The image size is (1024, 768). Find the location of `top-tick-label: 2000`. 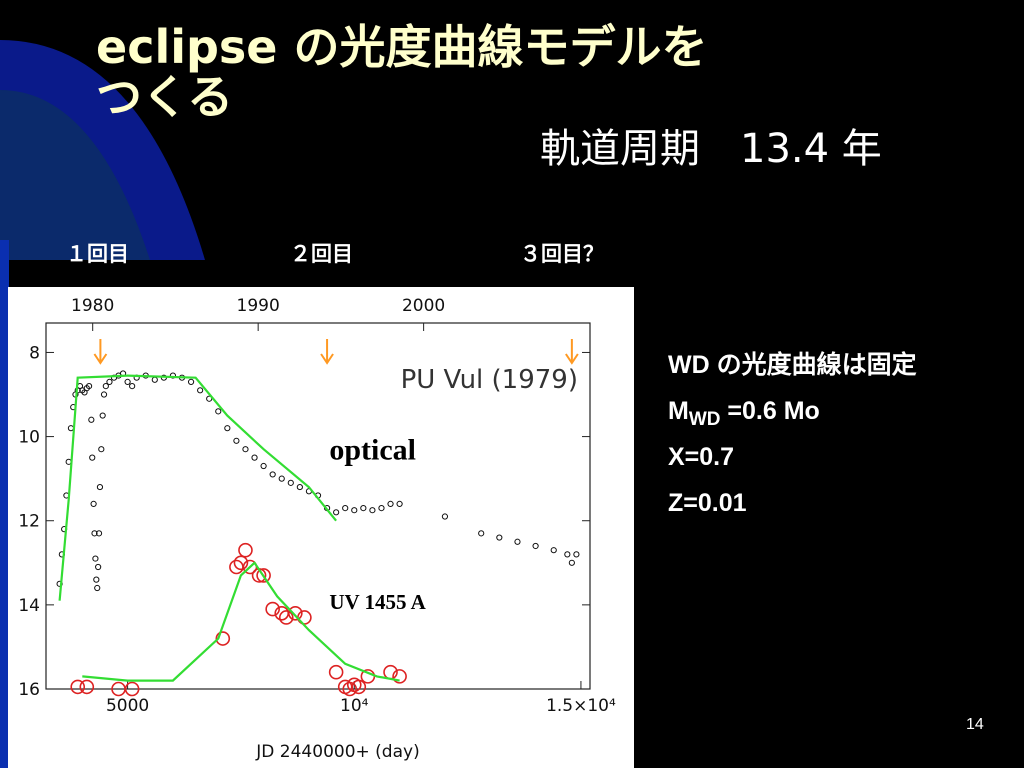

top-tick-label: 2000 is located at coordinates (423, 306).